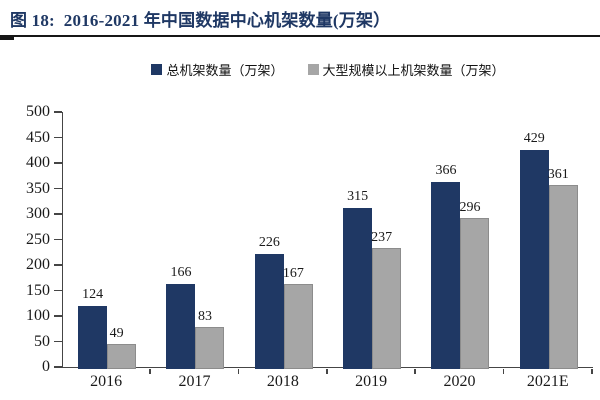  What do you see at coordinates (459, 381) in the screenshot?
I see `x-axis-tick-label: 2020` at bounding box center [459, 381].